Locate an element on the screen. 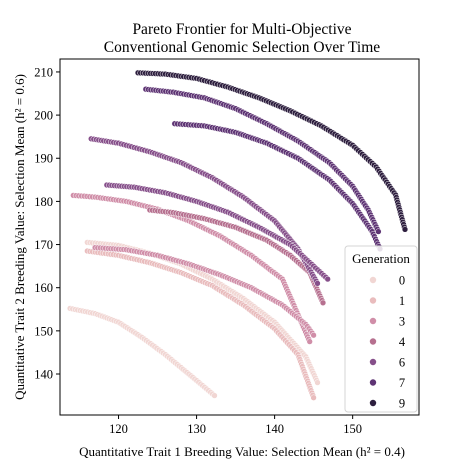 This screenshot has width=474, height=474. x-tick-label: 140 is located at coordinates (274, 429).